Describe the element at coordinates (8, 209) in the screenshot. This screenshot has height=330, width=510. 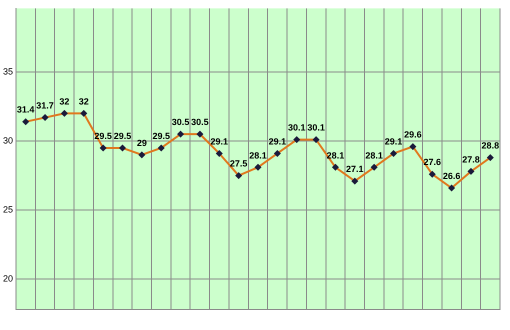
I see `y-tick-label: 25` at that location.